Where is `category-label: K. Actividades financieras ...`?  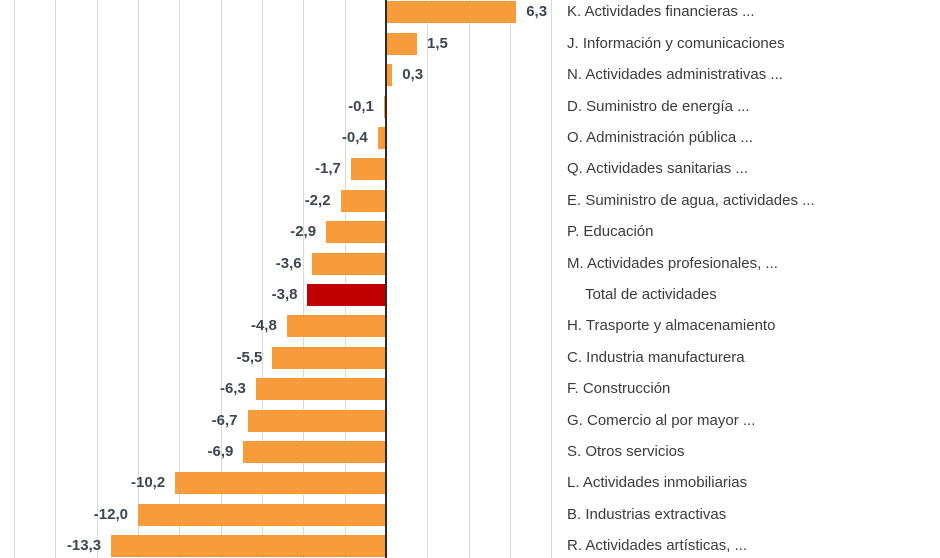
category-label: K. Actividades financieras ... is located at coordinates (661, 12).